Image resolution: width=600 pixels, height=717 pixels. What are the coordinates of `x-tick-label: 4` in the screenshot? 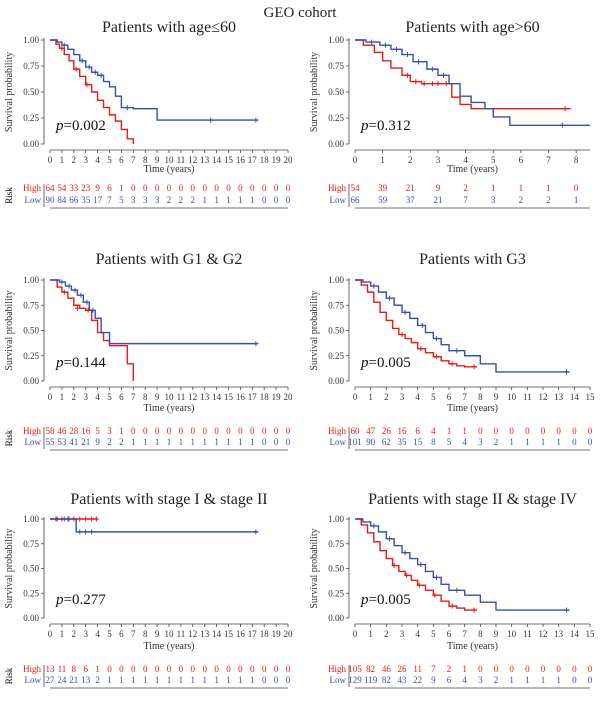 It's located at (97, 160).